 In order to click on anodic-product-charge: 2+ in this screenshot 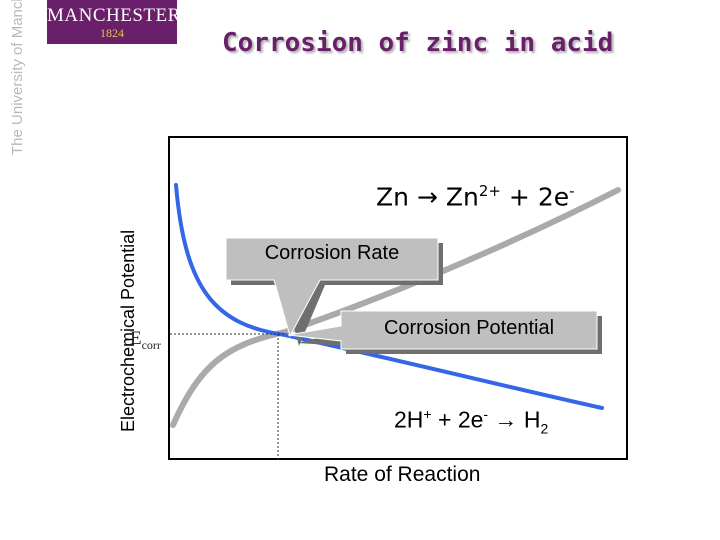, I will do `click(489, 191)`.